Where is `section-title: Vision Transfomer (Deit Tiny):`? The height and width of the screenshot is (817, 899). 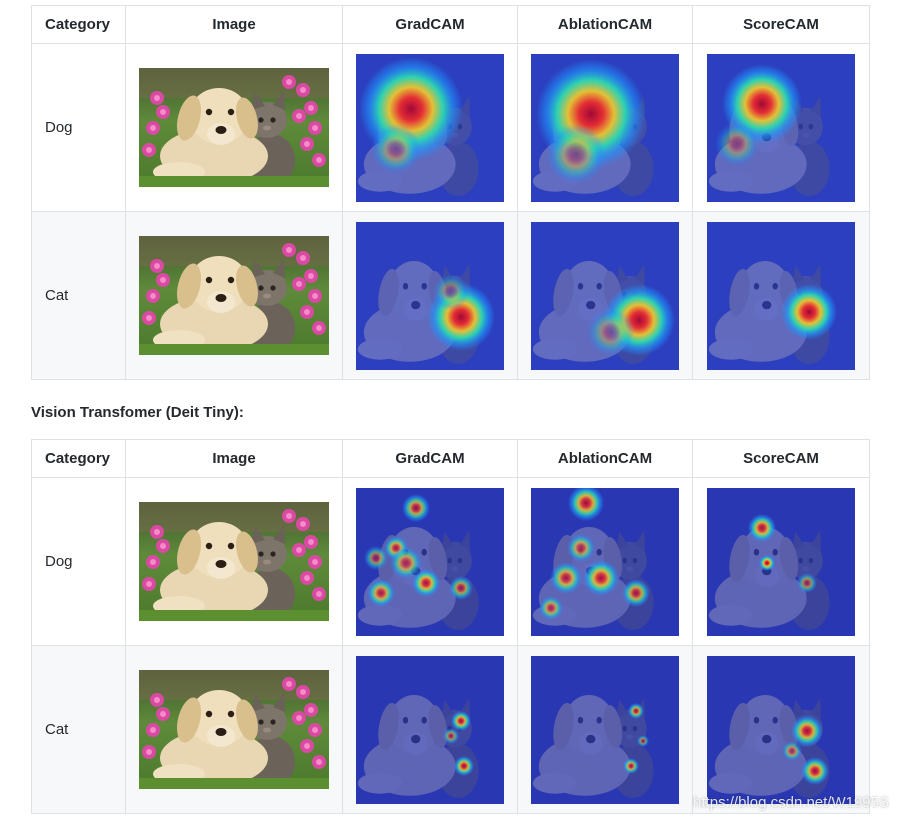
section-title: Vision Transfomer (Deit Tiny): is located at coordinates (137, 412).